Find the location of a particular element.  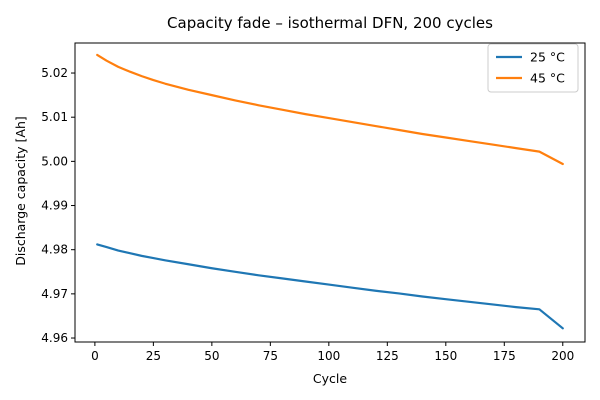

legend-label-25c: 25 °C is located at coordinates (547, 57).